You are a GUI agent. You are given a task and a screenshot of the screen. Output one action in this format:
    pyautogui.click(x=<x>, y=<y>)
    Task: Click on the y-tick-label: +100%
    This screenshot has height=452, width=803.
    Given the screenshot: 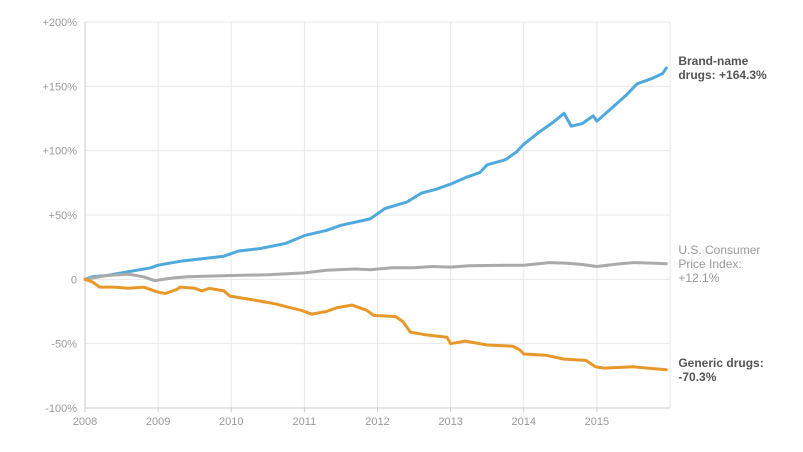 What is the action you would take?
    pyautogui.click(x=59, y=152)
    